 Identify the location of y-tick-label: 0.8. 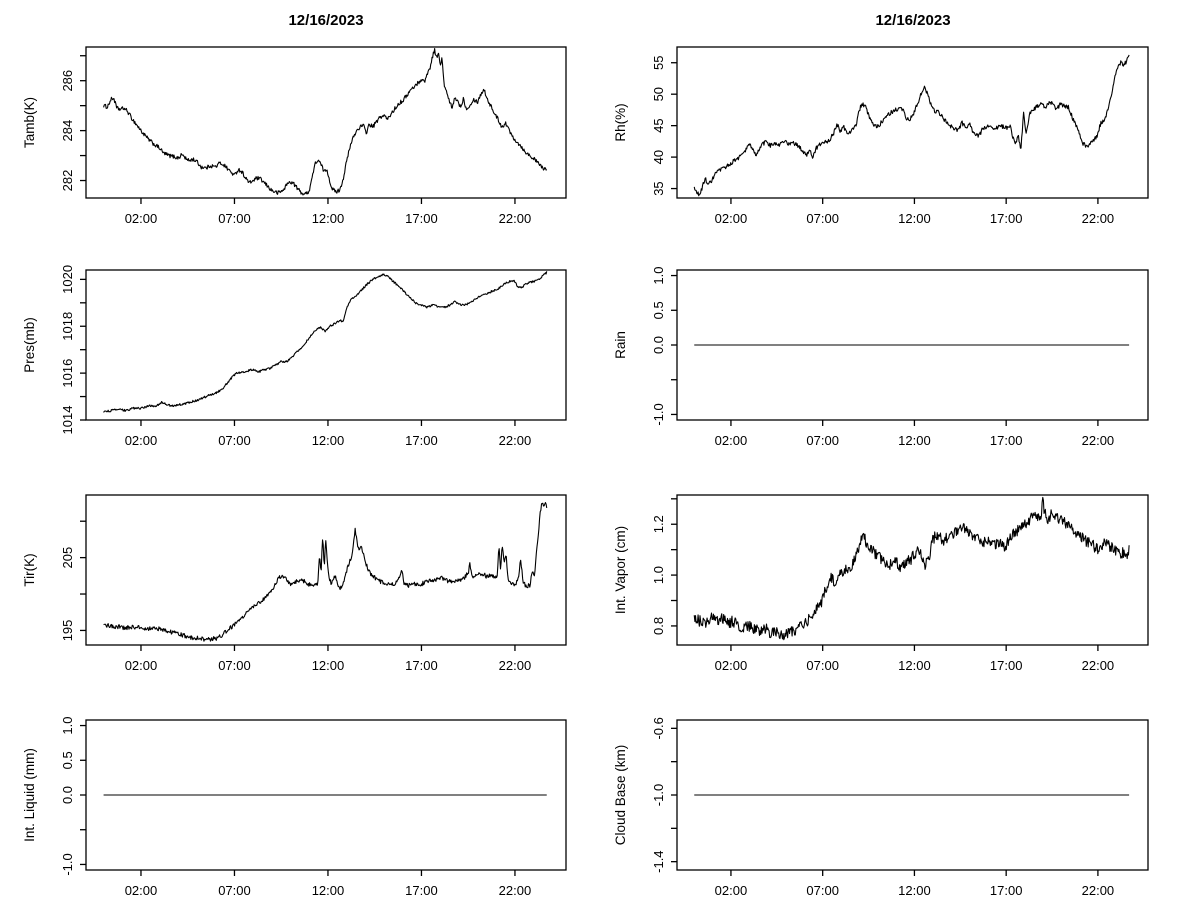
(658, 626).